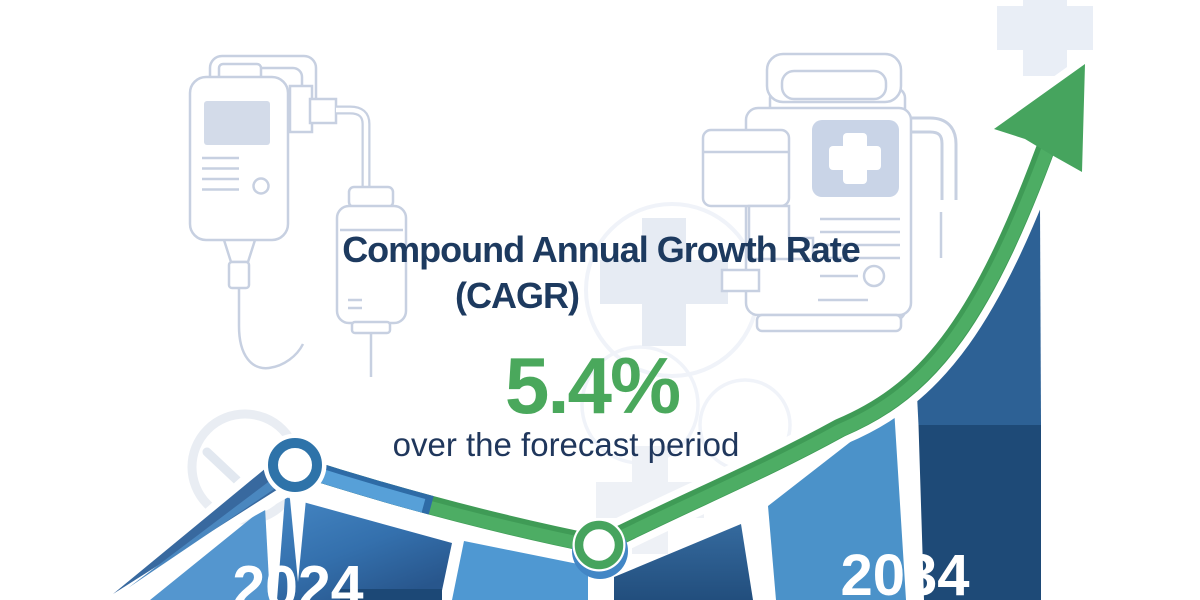  Describe the element at coordinates (601, 249) in the screenshot. I see `svg-text: Compound Annual Growth Rate` at that location.